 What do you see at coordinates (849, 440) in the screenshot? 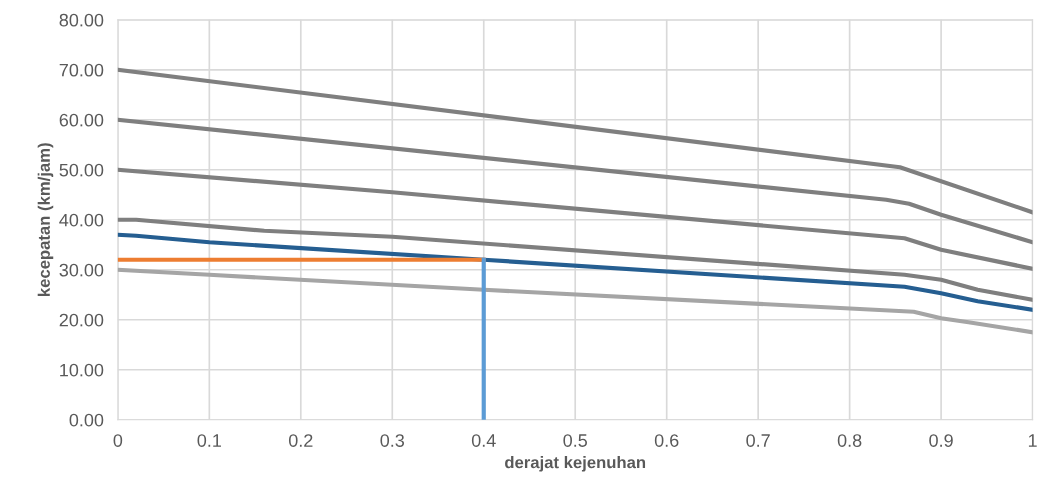
I see `x-tick-label: 0.8` at bounding box center [849, 440].